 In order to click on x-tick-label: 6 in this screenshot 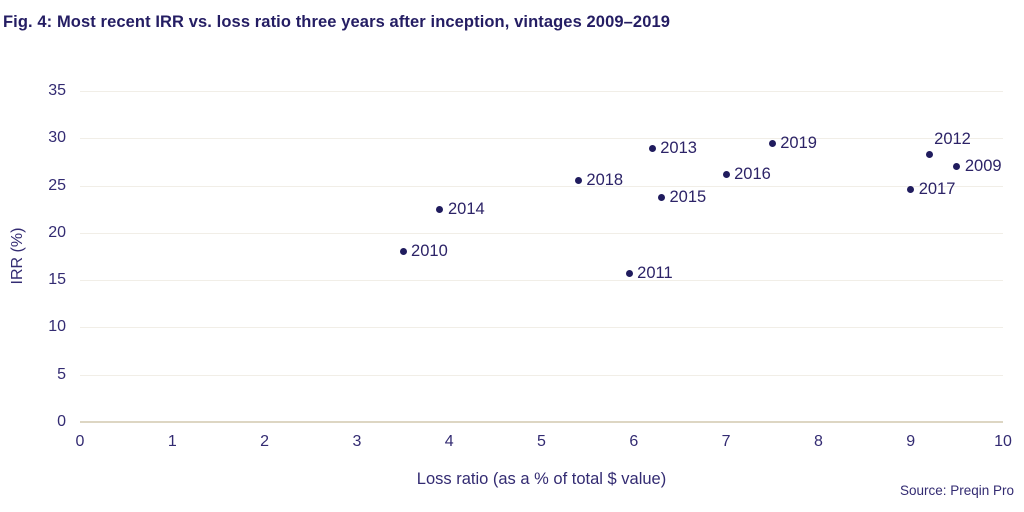, I will do `click(634, 441)`.